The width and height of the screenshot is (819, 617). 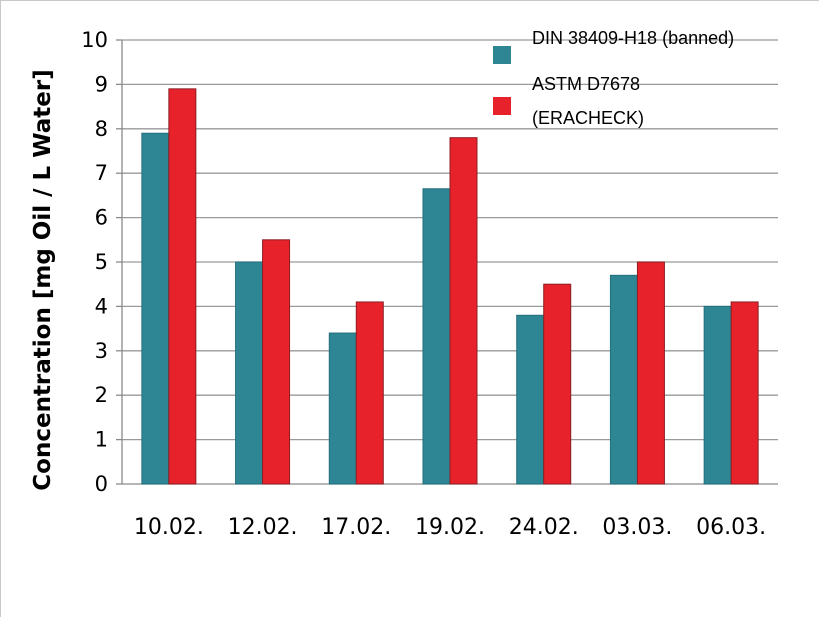 What do you see at coordinates (731, 527) in the screenshot?
I see `x-tick-label: 06.03.` at bounding box center [731, 527].